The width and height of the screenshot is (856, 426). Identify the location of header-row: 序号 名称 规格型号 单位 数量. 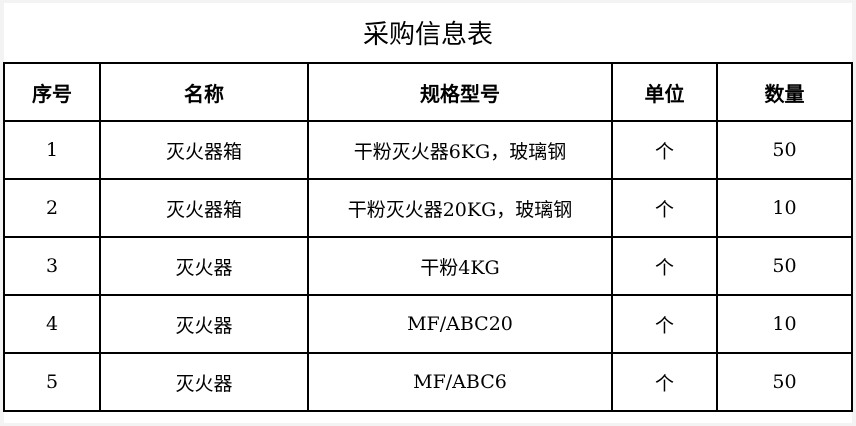
(428, 92).